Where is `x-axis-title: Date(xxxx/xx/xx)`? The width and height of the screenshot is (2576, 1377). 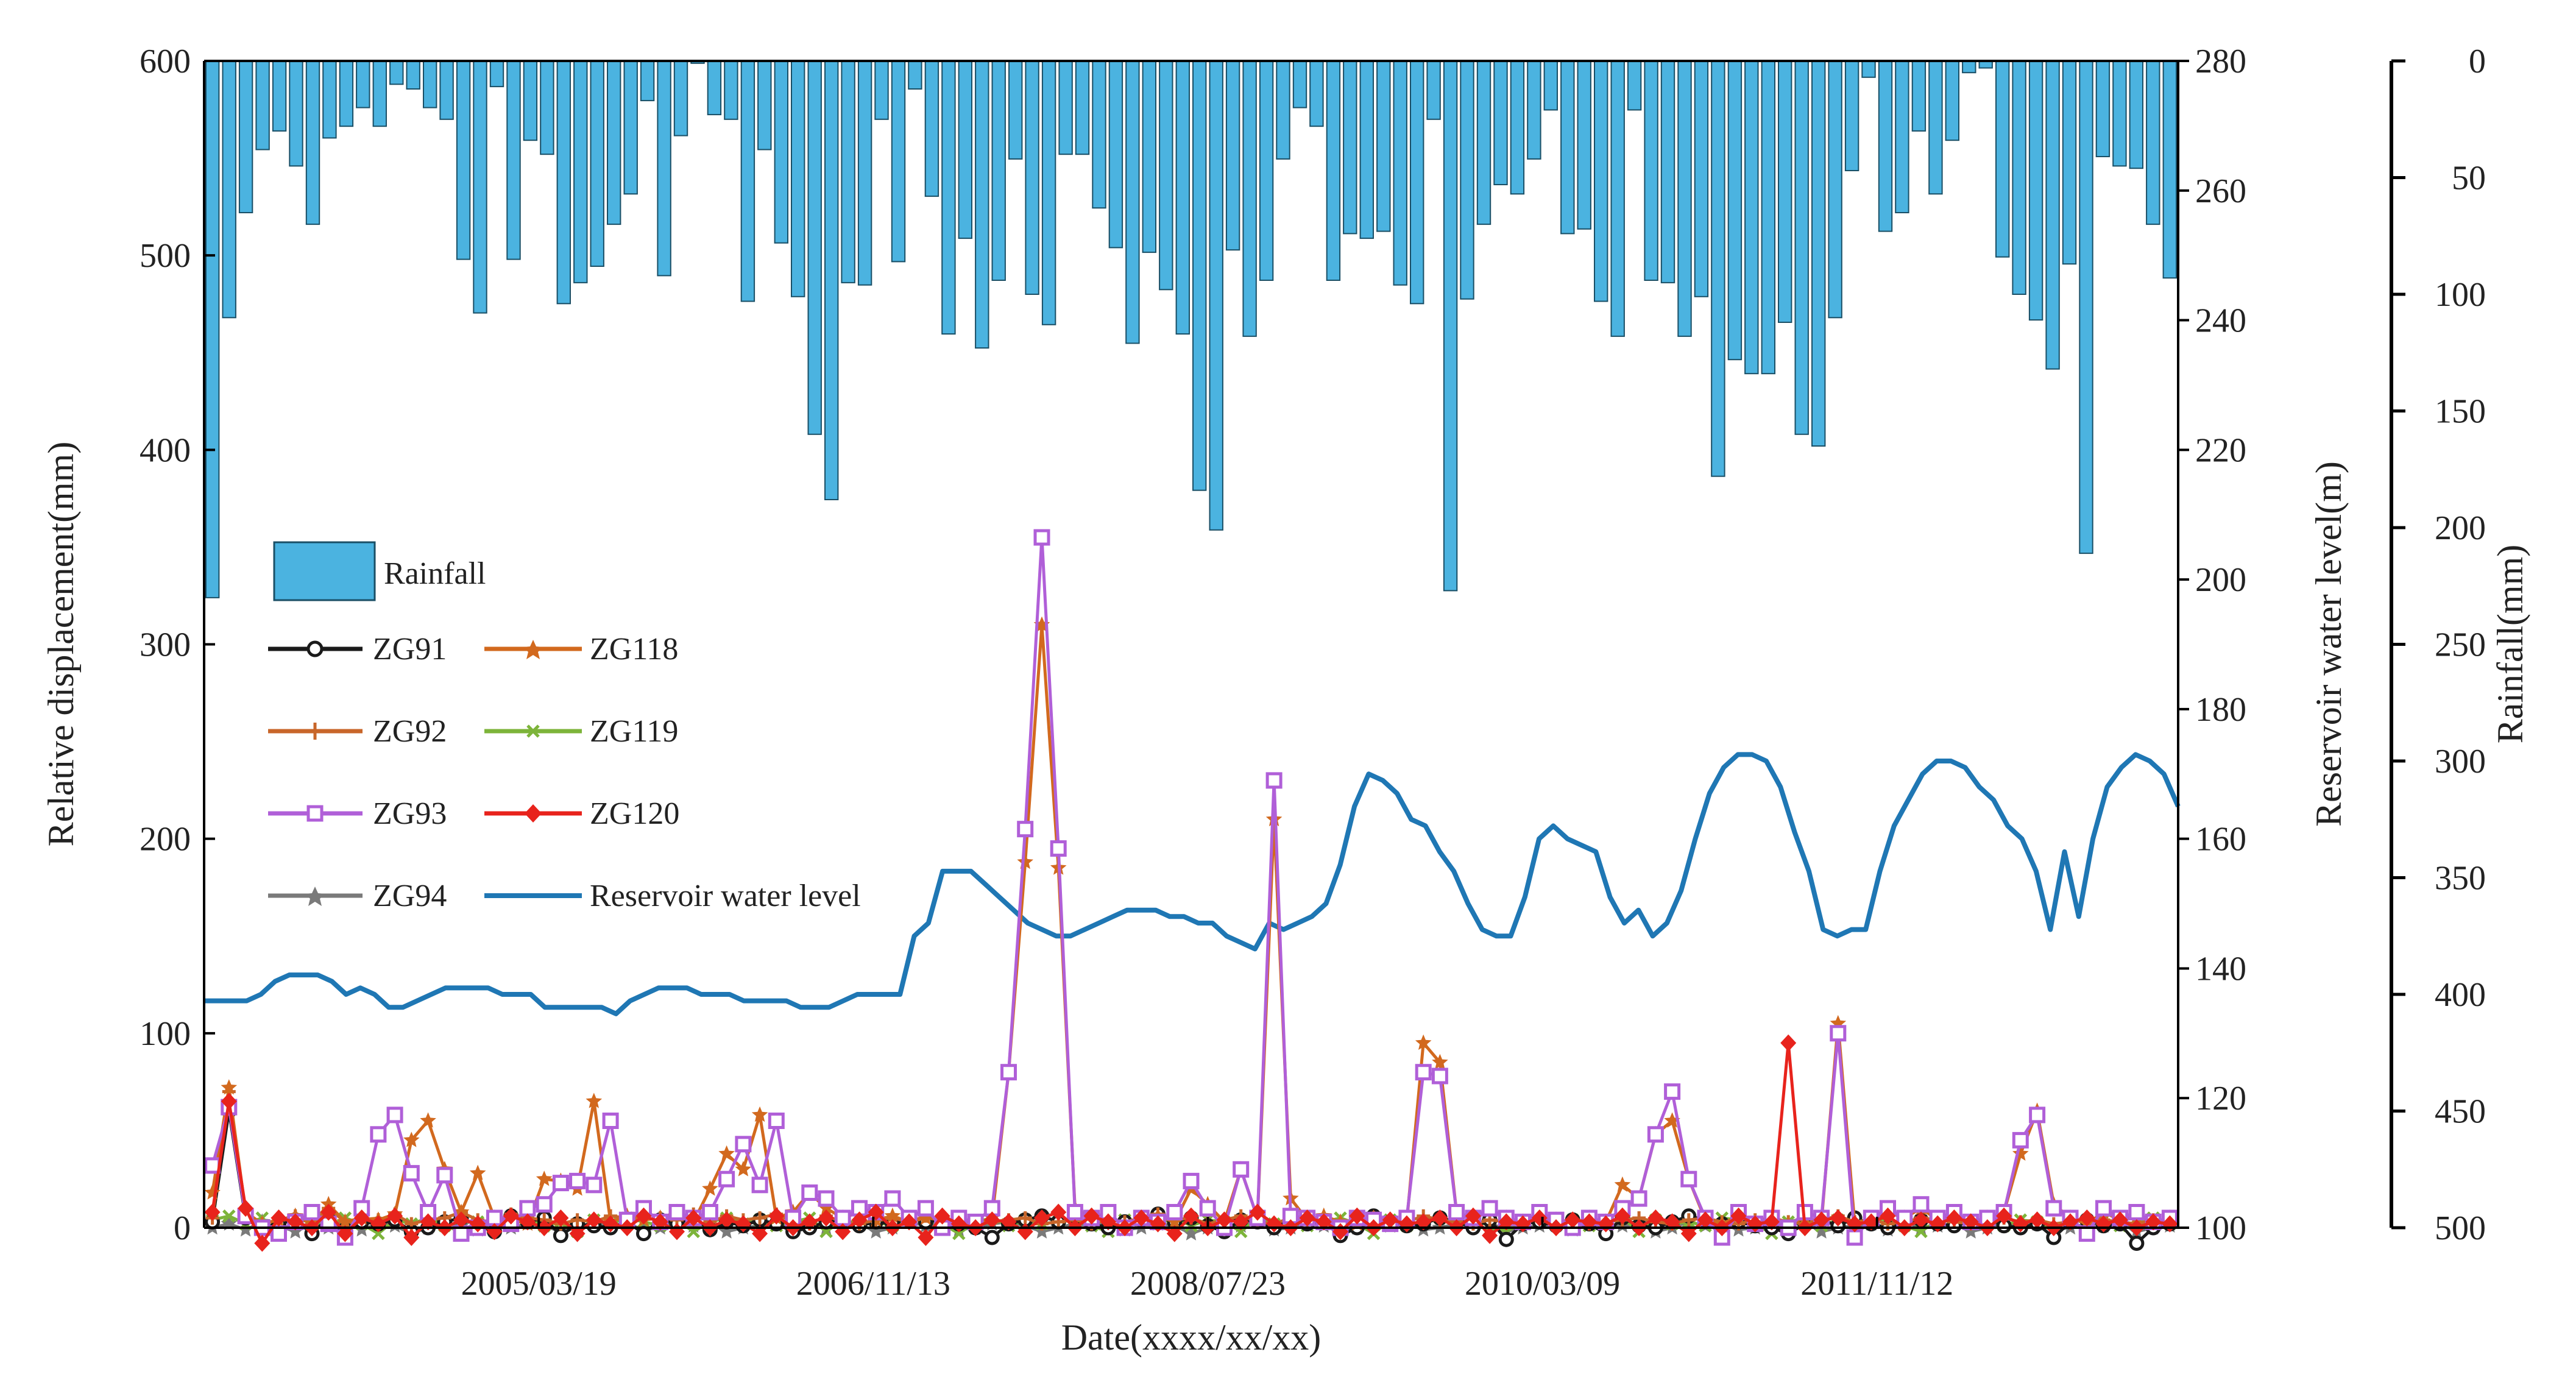 x-axis-title: Date(xxxx/xx/xx) is located at coordinates (1191, 1337).